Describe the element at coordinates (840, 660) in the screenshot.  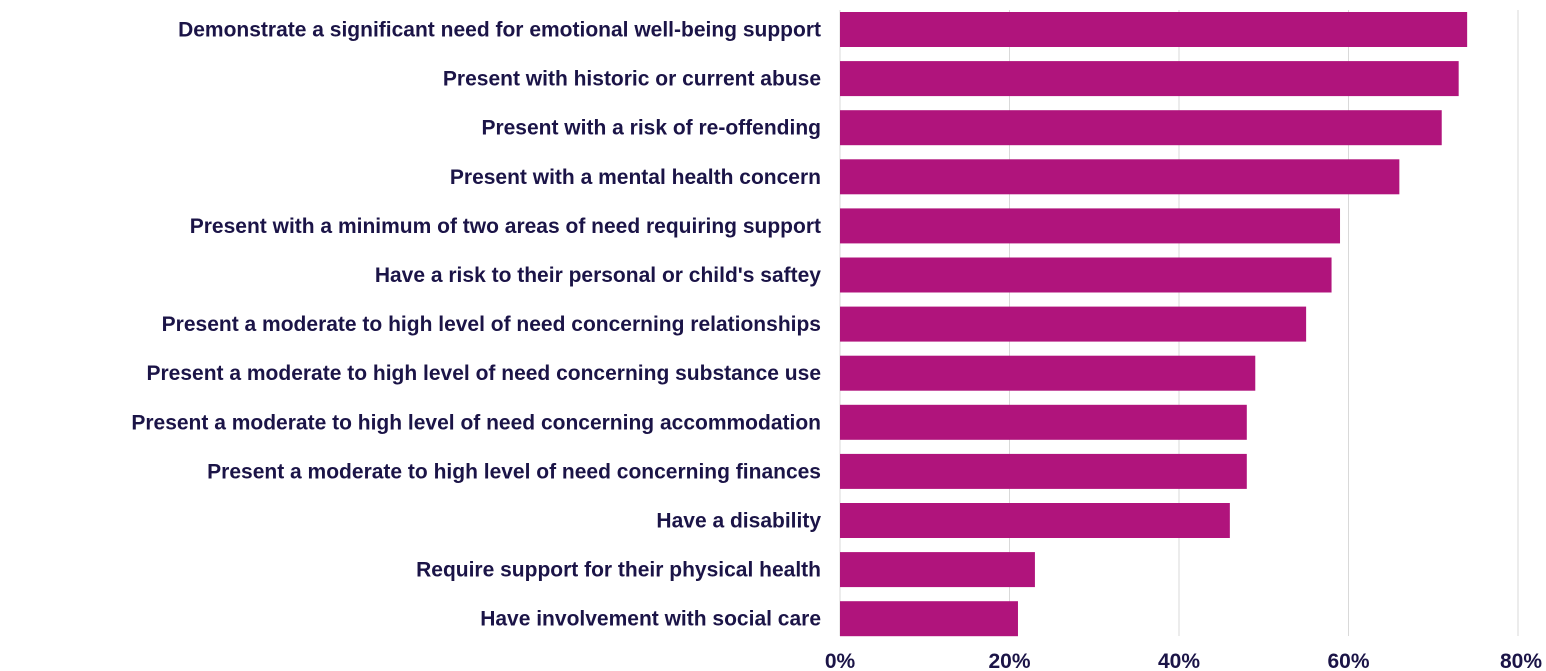
I see `x-tick-label: 0%` at that location.